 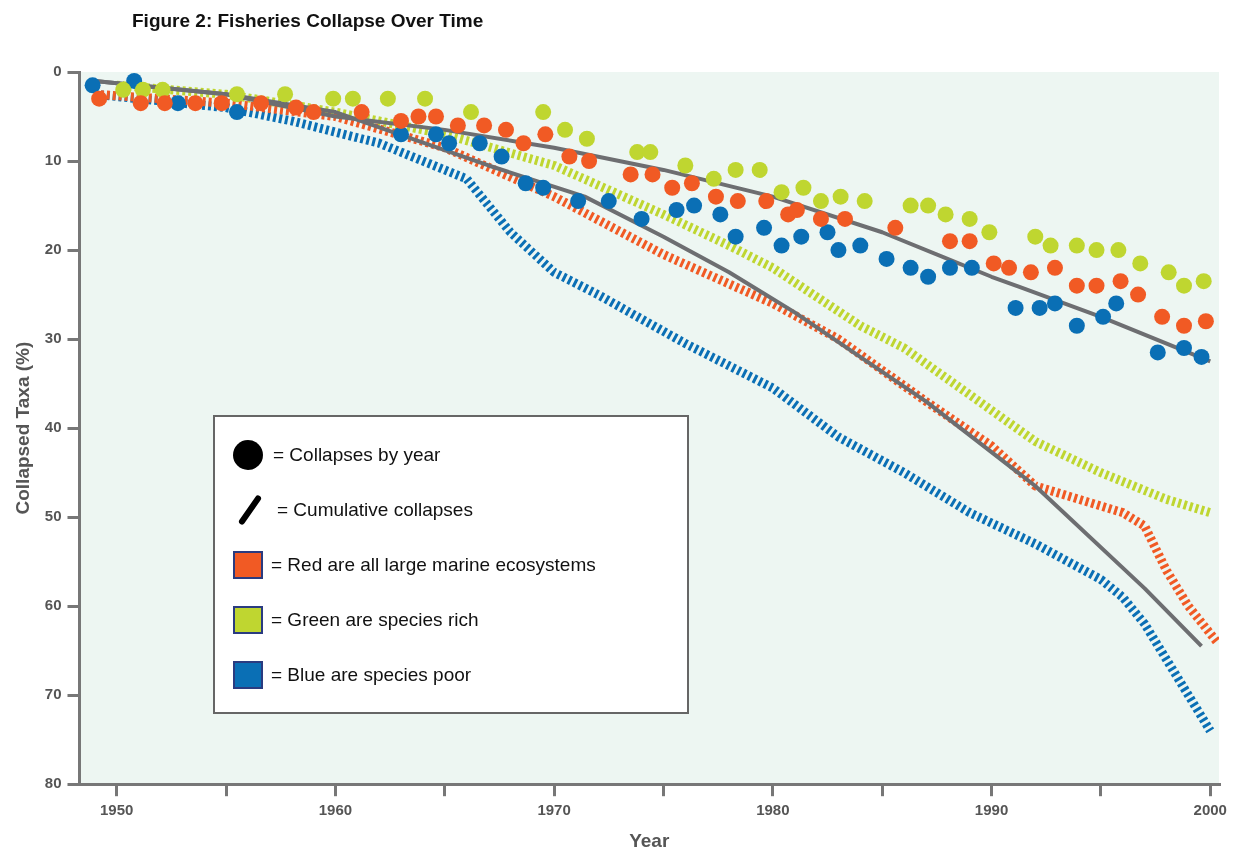 I want to click on x-tick-label: 1950, so click(x=116, y=810).